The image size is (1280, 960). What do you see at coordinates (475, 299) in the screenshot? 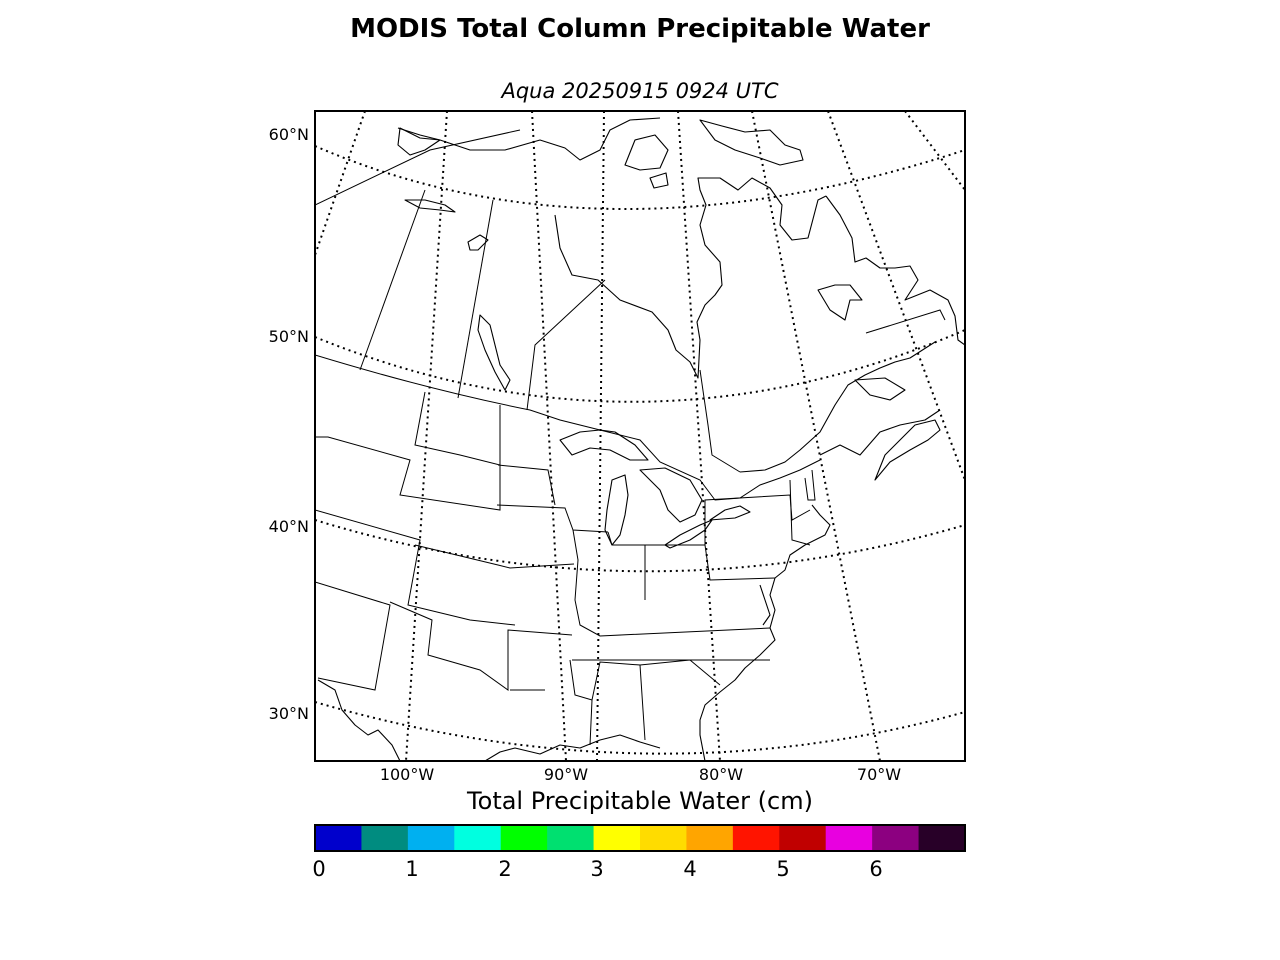
I see `sask-manitoba-border` at bounding box center [475, 299].